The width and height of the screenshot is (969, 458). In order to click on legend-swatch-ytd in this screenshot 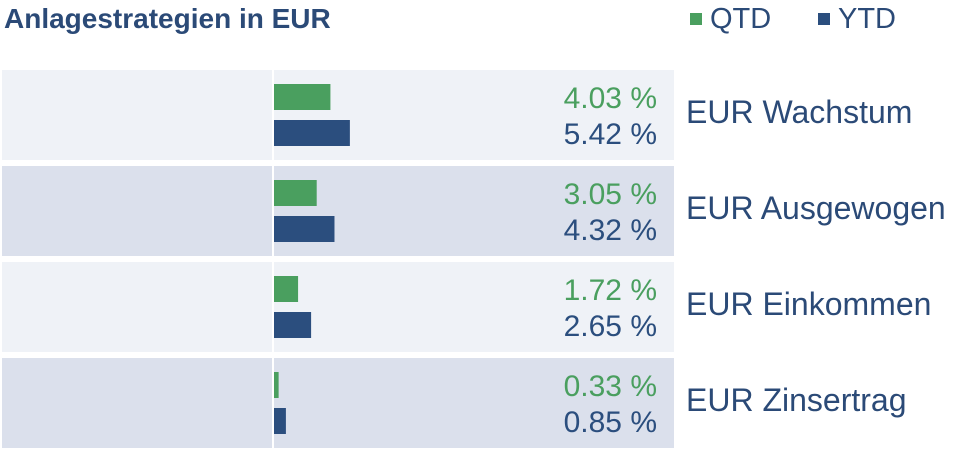, I will do `click(824, 19)`.